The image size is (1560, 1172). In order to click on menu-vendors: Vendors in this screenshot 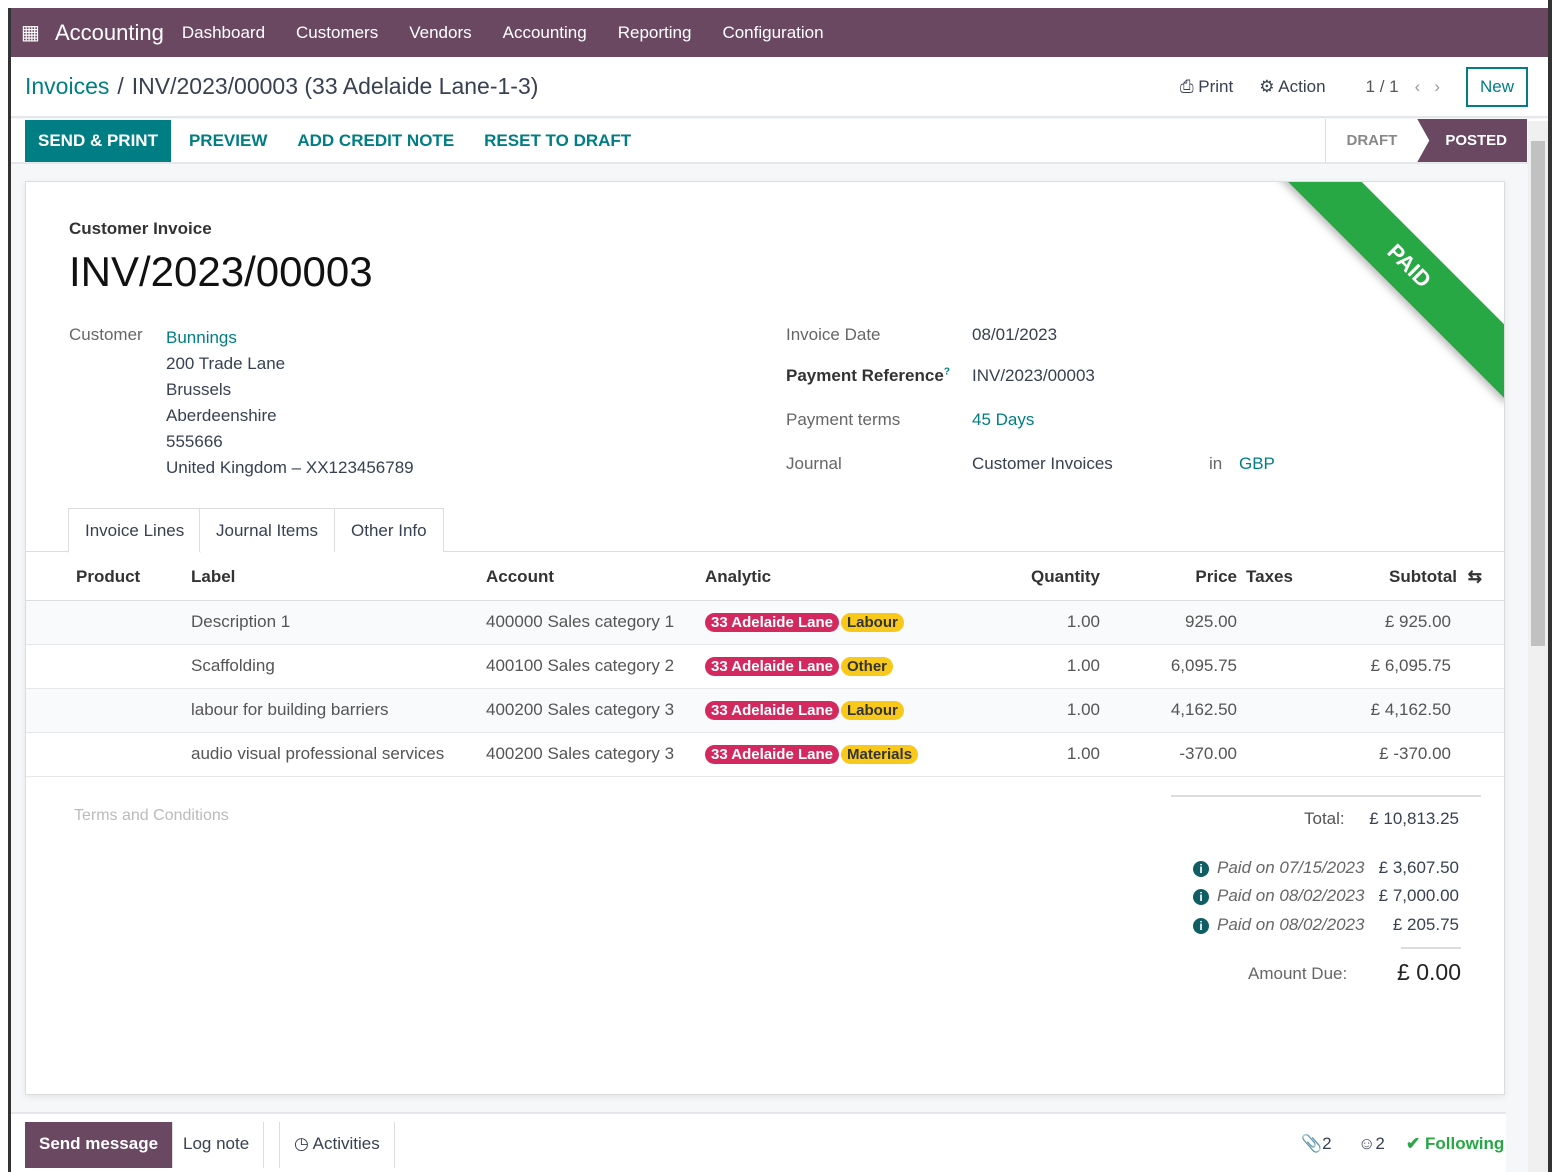, I will do `click(440, 32)`.